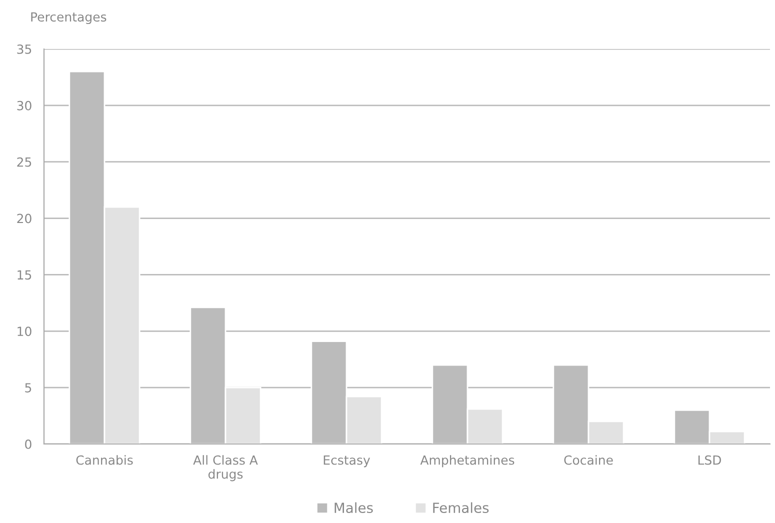 The image size is (775, 523). I want to click on x-tick-label: Amphetamines, so click(467, 461).